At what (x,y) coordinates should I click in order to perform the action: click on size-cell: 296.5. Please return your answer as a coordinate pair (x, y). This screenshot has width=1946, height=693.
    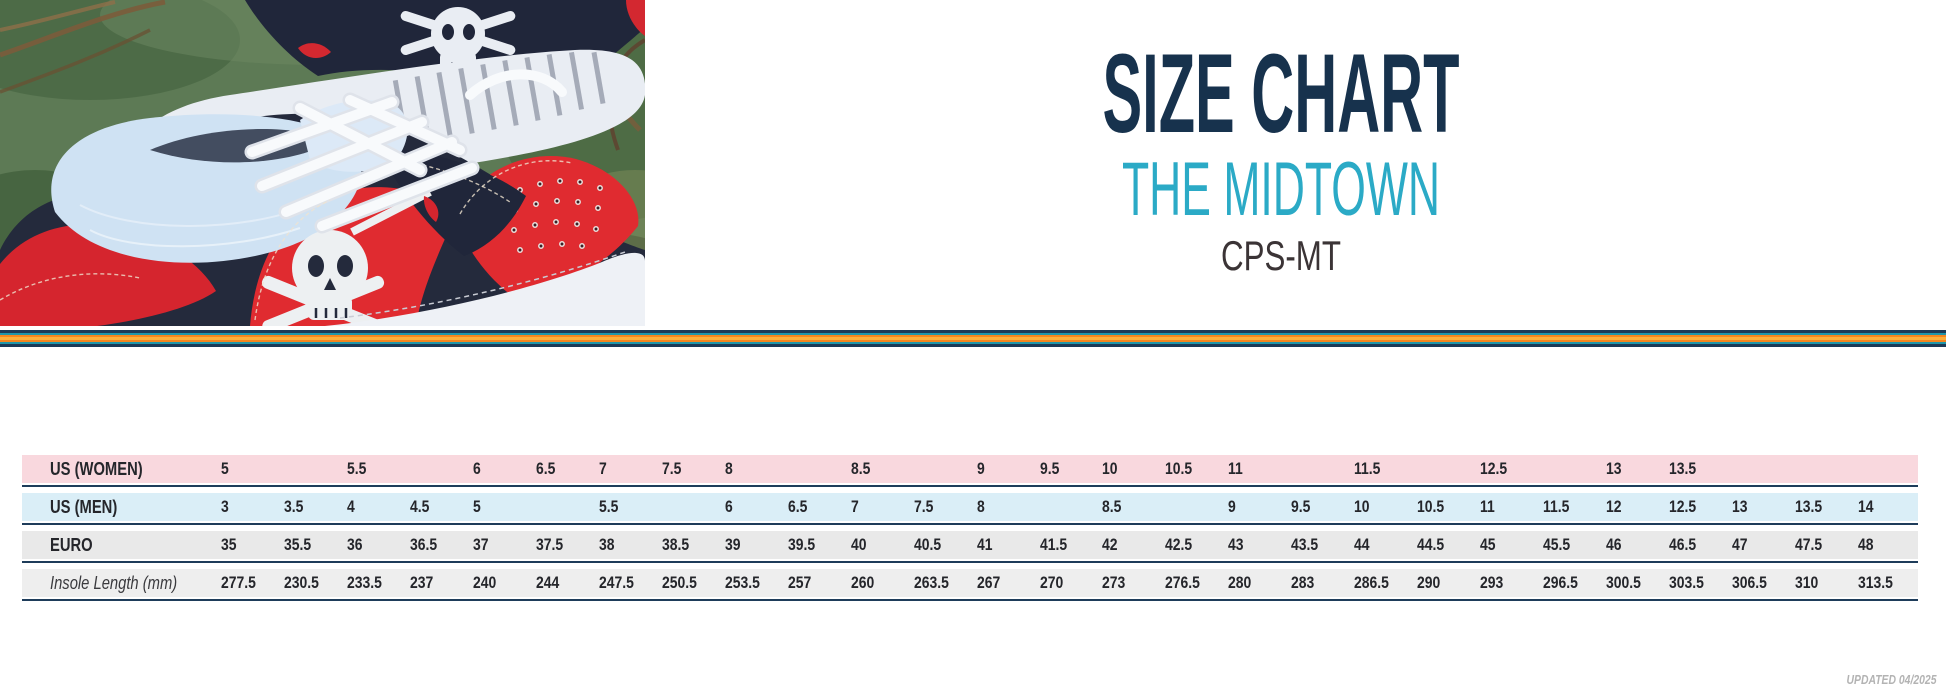
    Looking at the image, I should click on (1561, 582).